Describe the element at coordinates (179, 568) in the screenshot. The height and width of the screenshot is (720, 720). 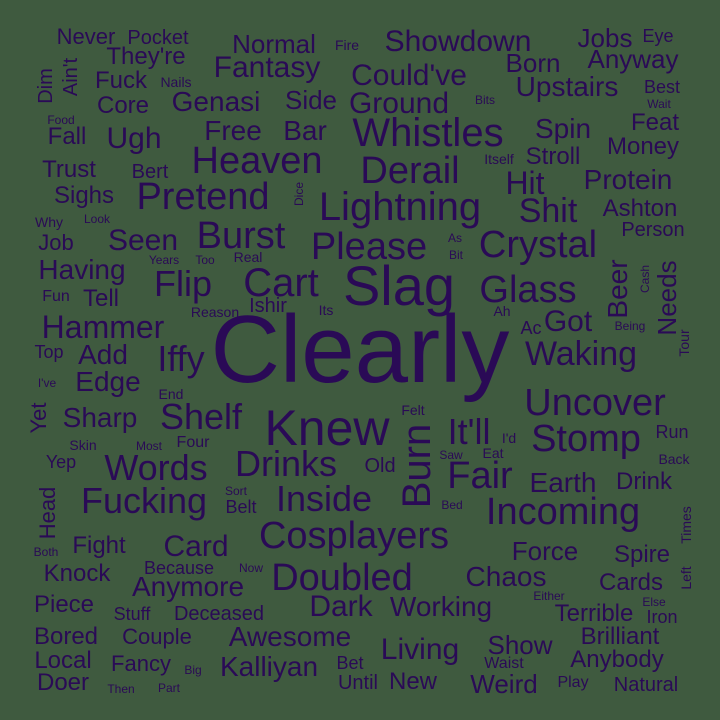
I see `word-because: Because` at that location.